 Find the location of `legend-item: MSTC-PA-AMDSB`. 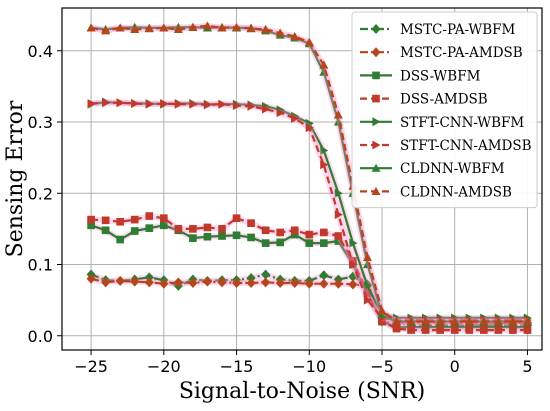

legend-item: MSTC-PA-AMDSB is located at coordinates (441, 53).